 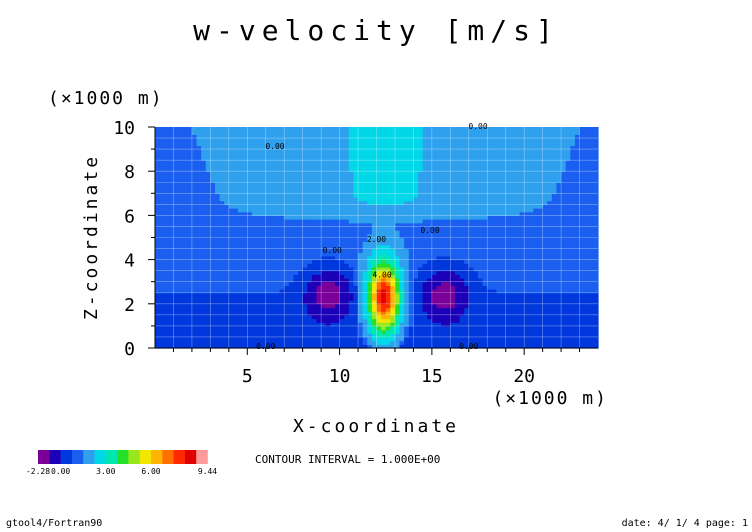 I want to click on y-axis-label: Z-coordinate, so click(x=91, y=237).